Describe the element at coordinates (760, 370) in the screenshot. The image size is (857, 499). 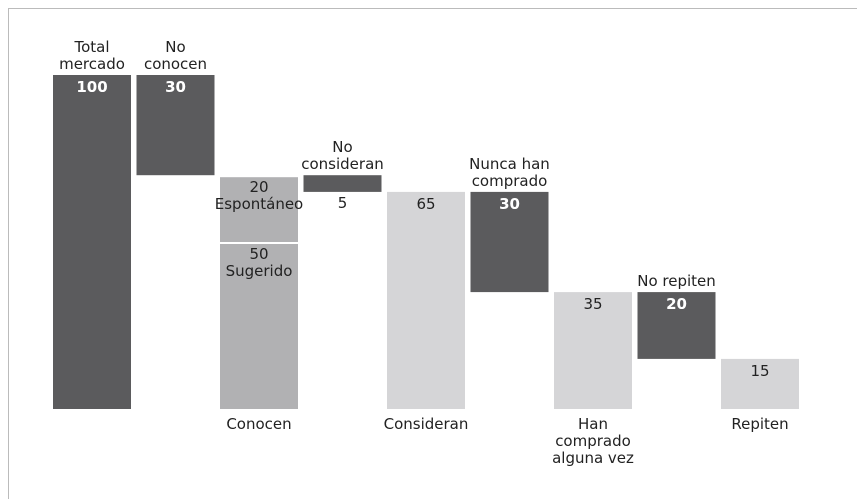
I see `value-label: 15` at that location.